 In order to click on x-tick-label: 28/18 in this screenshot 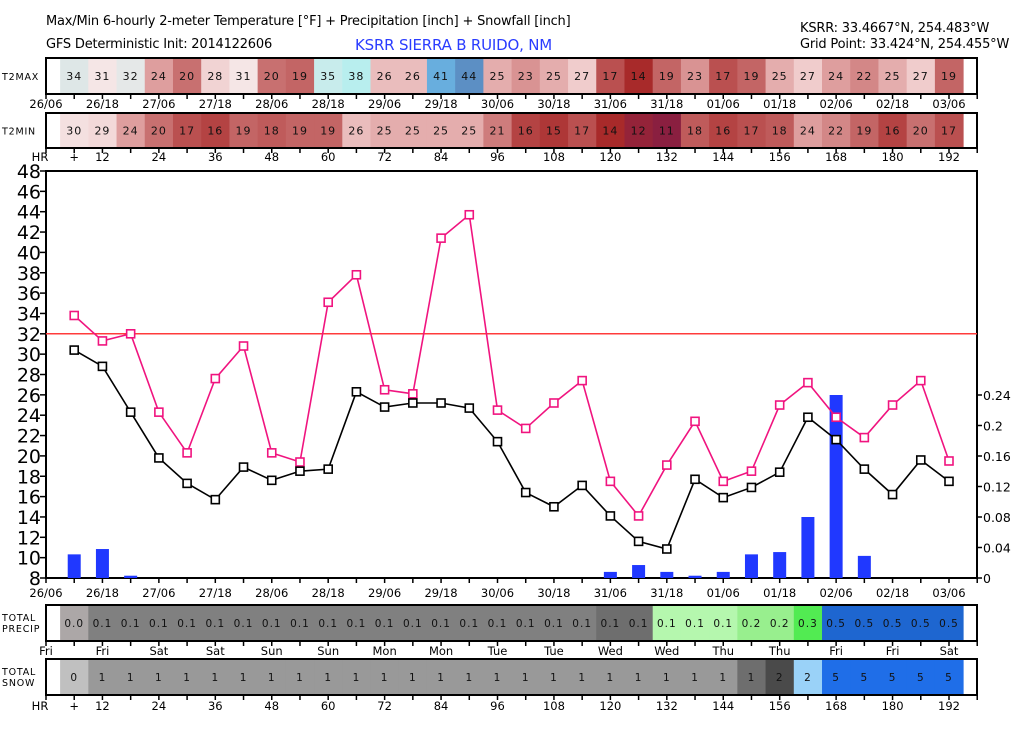, I will do `click(328, 593)`.